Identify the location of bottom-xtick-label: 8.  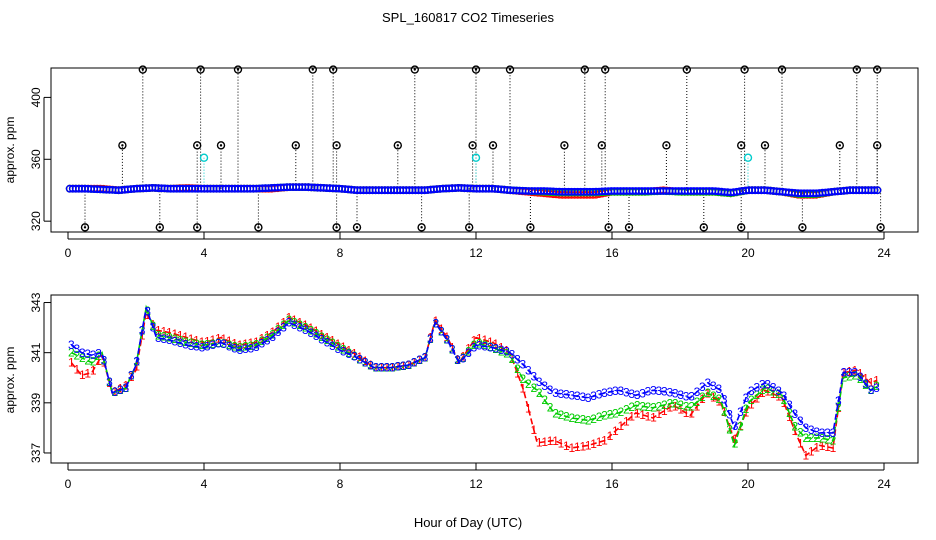
(340, 484).